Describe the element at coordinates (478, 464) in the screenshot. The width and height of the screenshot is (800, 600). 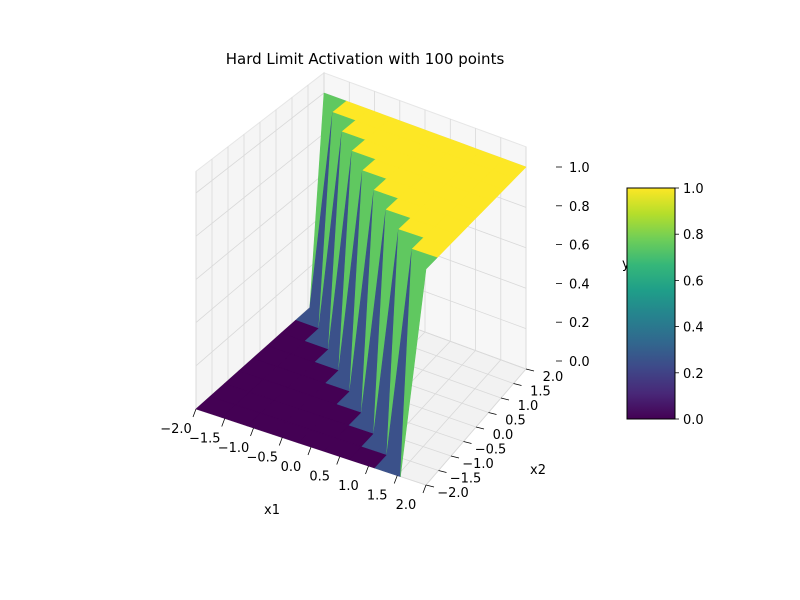
I see `y-tick-label: −1.0` at that location.